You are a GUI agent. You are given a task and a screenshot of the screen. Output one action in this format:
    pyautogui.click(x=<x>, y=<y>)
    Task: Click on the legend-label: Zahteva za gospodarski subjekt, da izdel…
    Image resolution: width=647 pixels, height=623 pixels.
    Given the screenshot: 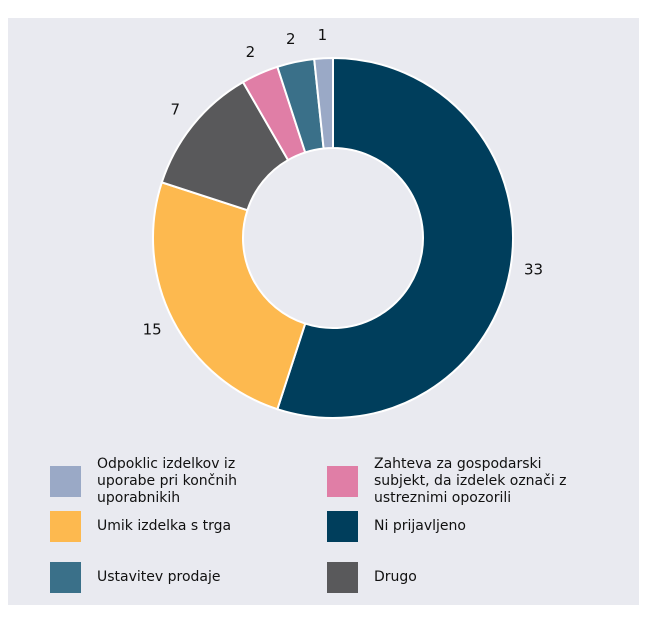 What is the action you would take?
    pyautogui.click(x=470, y=481)
    